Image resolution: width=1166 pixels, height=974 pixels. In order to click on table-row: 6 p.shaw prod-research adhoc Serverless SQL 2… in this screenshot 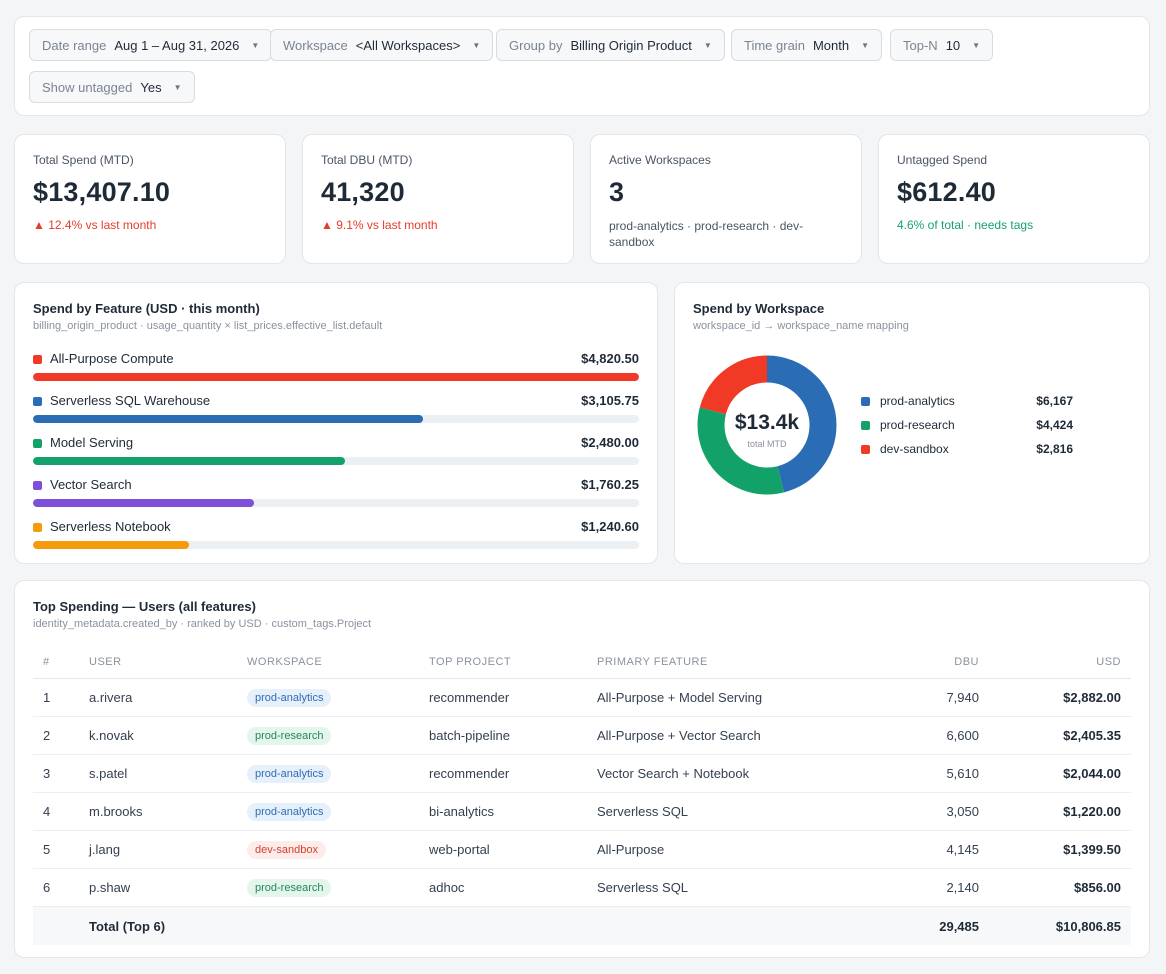, I will do `click(582, 888)`.